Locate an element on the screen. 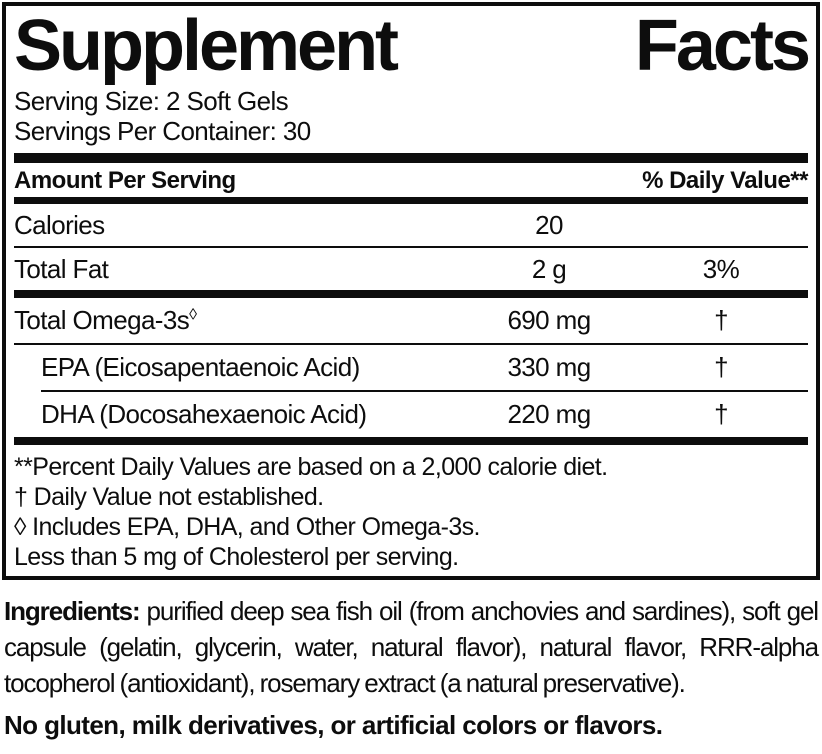 The image size is (822, 754). table-row-dha: DHA (Docosahexaenoic Acid) 220 mg † is located at coordinates (411, 414).